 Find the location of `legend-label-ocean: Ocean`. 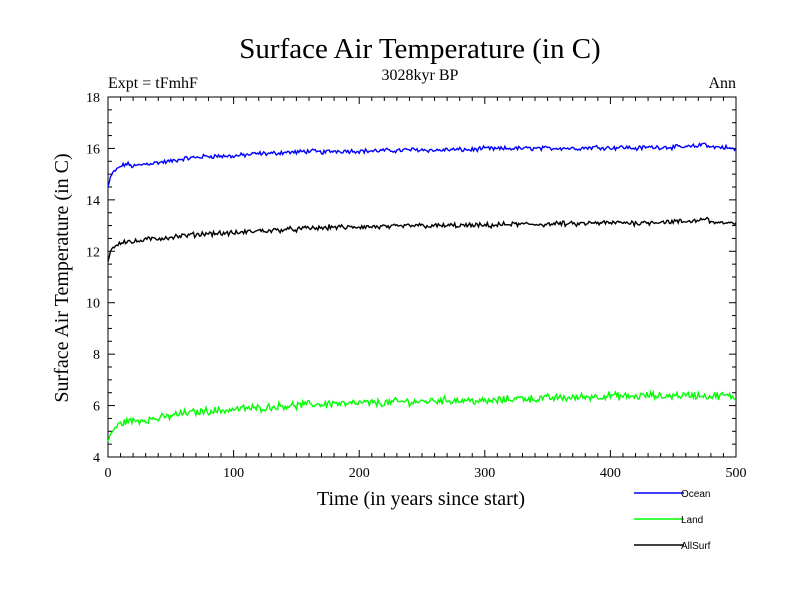

legend-label-ocean: Ocean is located at coordinates (695, 494).